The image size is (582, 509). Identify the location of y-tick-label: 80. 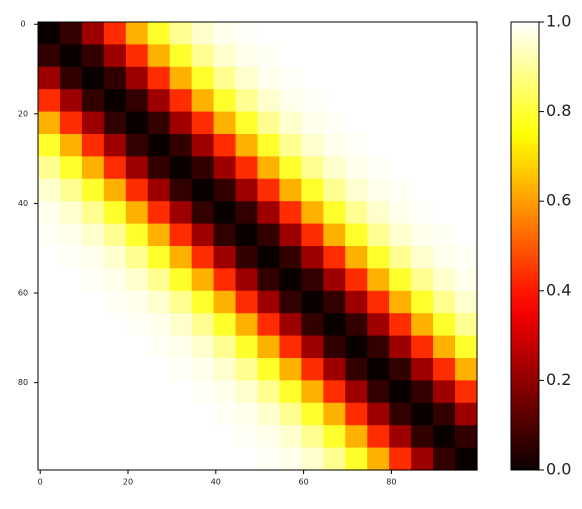
(23, 382).